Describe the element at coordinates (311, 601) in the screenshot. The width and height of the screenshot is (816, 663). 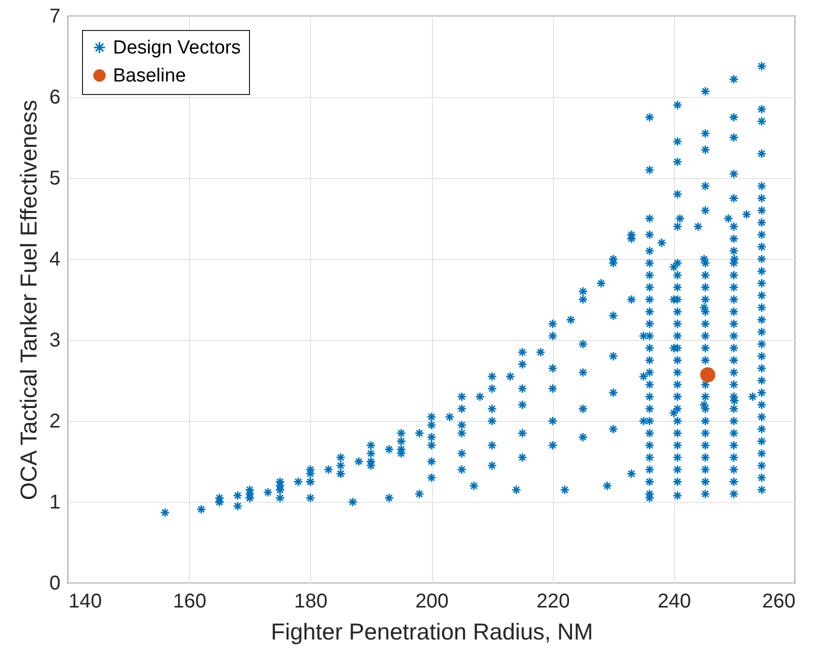
I see `x-tick-label: 180` at that location.